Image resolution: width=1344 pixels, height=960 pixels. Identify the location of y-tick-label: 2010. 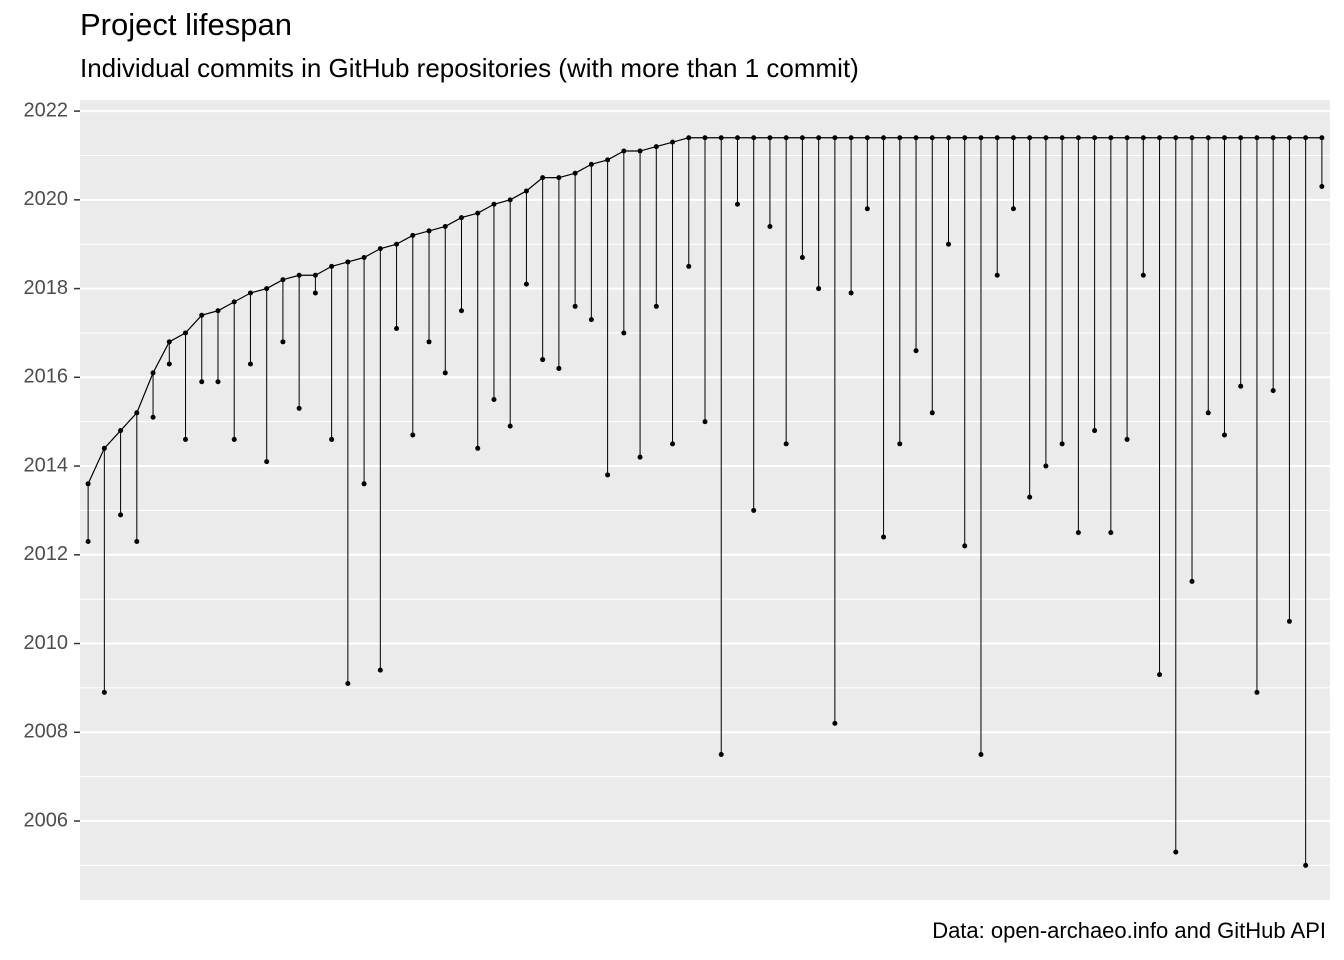
(46, 643).